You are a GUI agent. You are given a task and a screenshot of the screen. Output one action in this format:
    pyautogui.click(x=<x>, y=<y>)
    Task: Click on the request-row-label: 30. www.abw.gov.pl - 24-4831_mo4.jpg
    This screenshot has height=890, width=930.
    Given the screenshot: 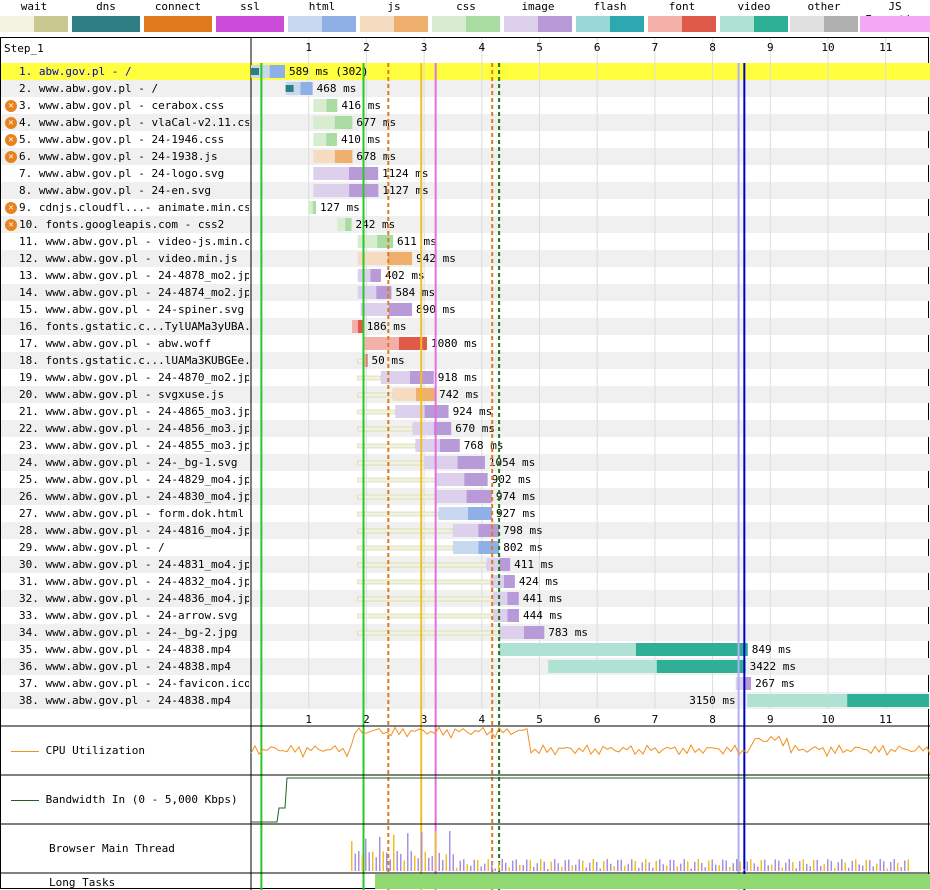 What is the action you would take?
    pyautogui.click(x=127, y=564)
    